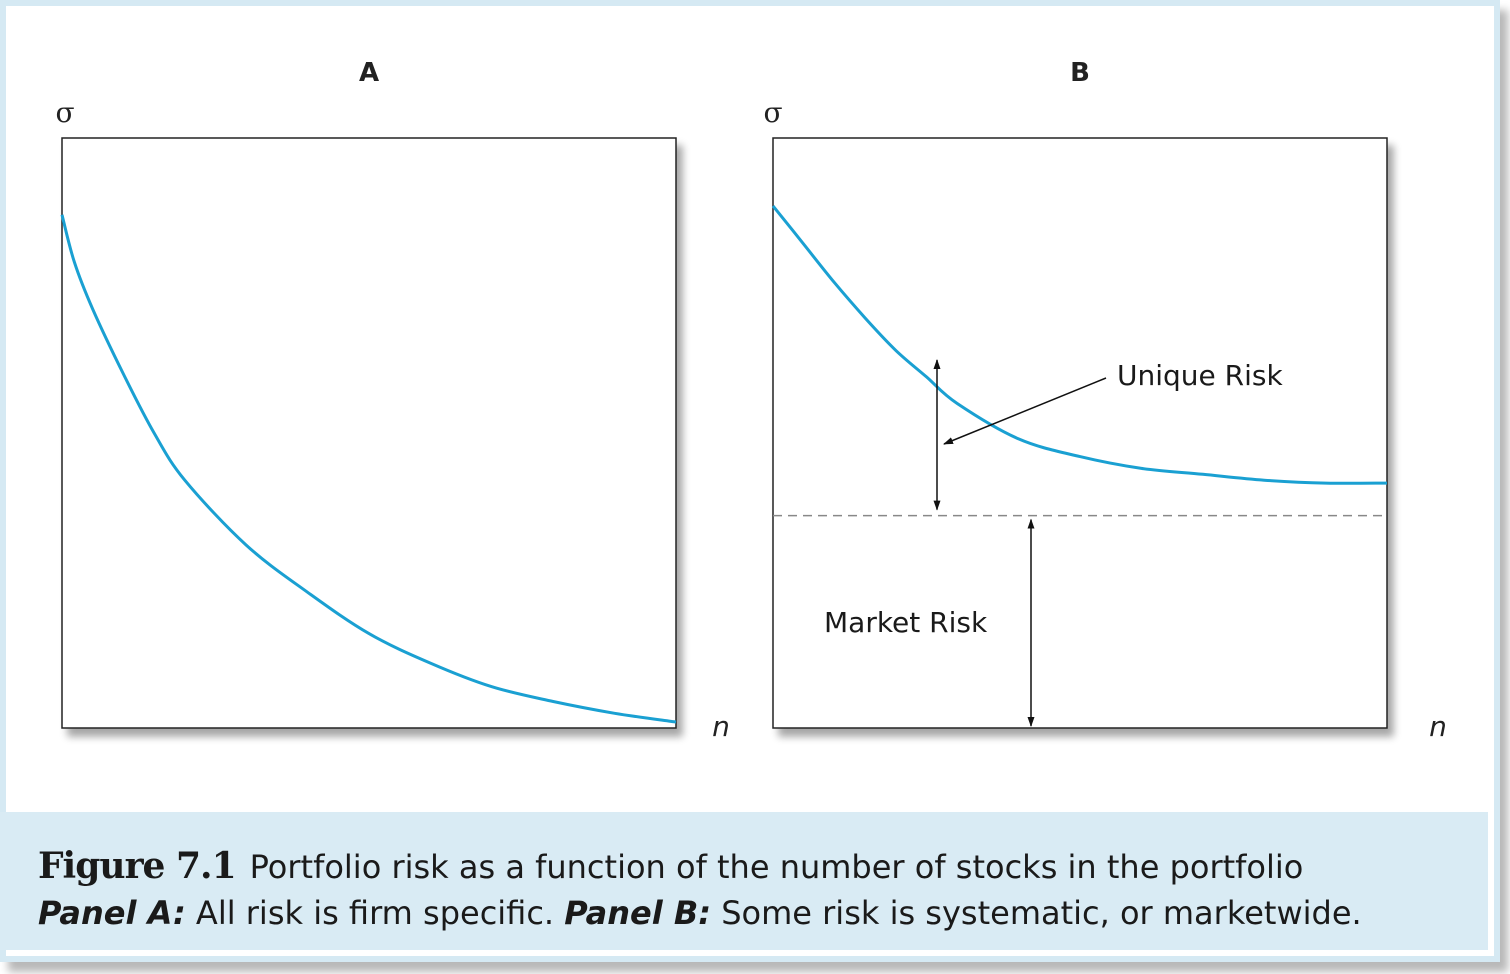  What do you see at coordinates (1036, 913) in the screenshot?
I see `panel-b-caption-text: Some risk is systematic, or marketwide.` at bounding box center [1036, 913].